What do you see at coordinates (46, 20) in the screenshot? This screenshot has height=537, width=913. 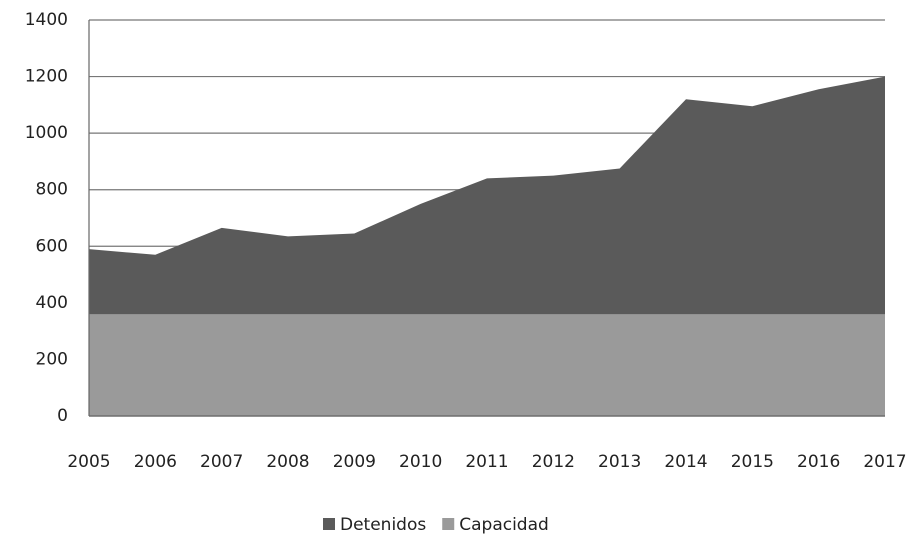 I see `y-tick-label: 1400` at bounding box center [46, 20].